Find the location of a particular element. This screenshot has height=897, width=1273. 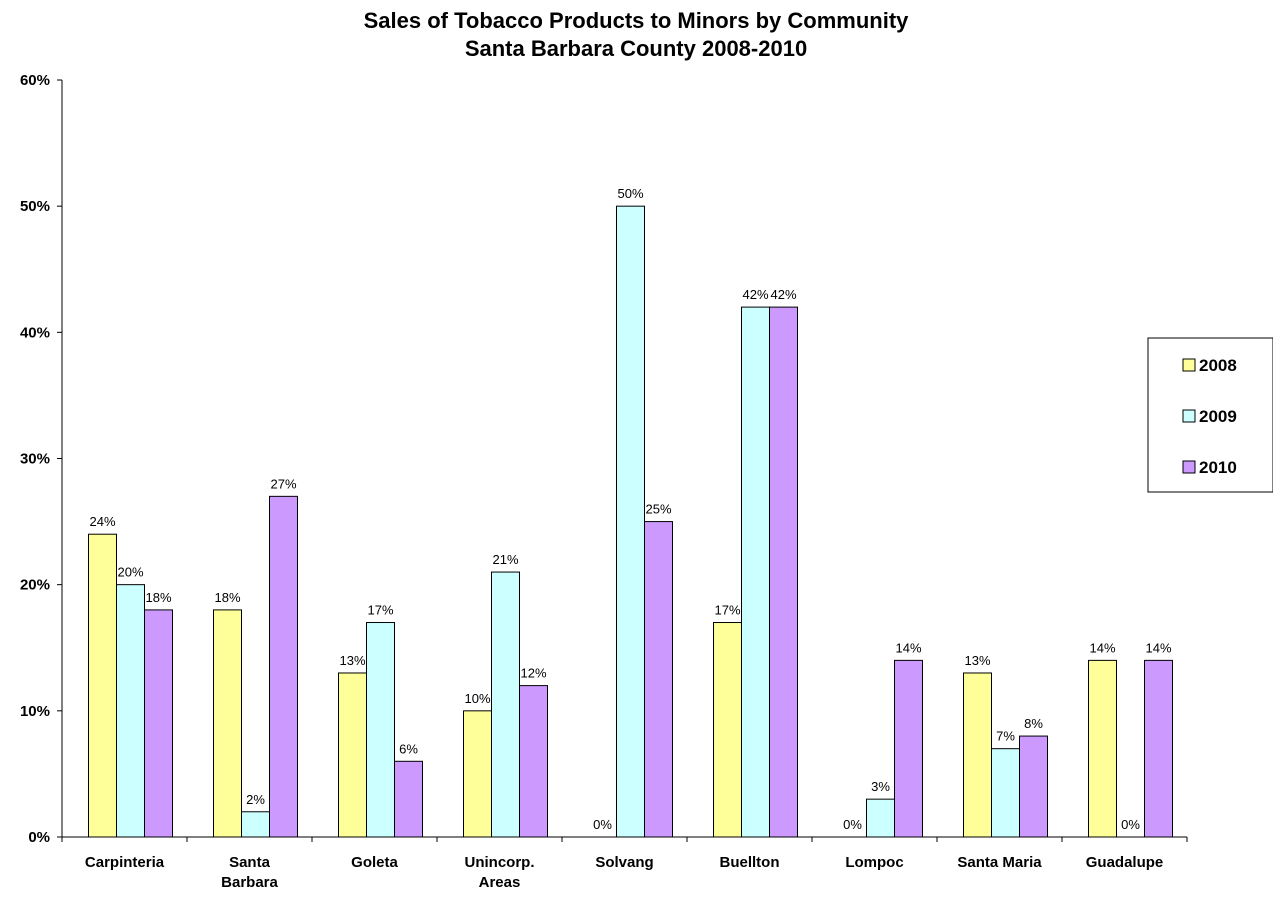

y-tick-label: 30% is located at coordinates (35, 459).